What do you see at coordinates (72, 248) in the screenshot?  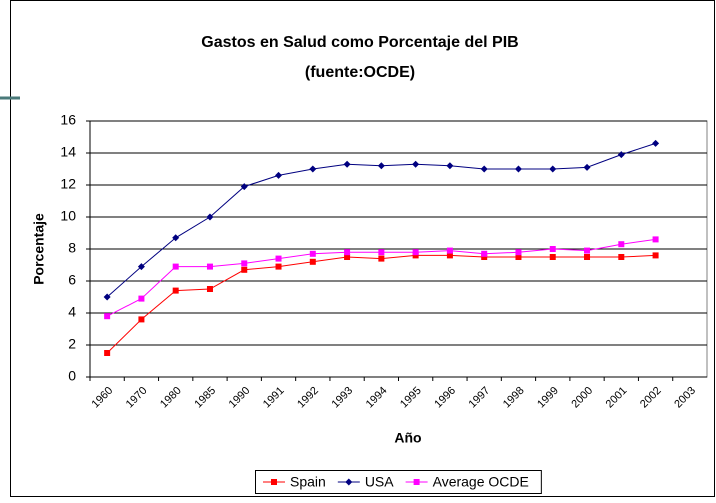 I see `y-tick-label: 8` at bounding box center [72, 248].